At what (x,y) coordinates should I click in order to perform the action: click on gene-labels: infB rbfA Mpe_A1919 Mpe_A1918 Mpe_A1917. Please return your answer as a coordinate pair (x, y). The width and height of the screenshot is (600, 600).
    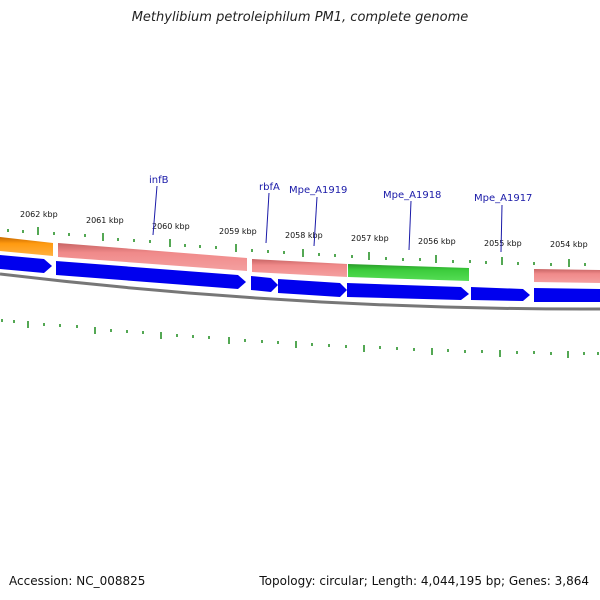
    Looking at the image, I should click on (340, 189).